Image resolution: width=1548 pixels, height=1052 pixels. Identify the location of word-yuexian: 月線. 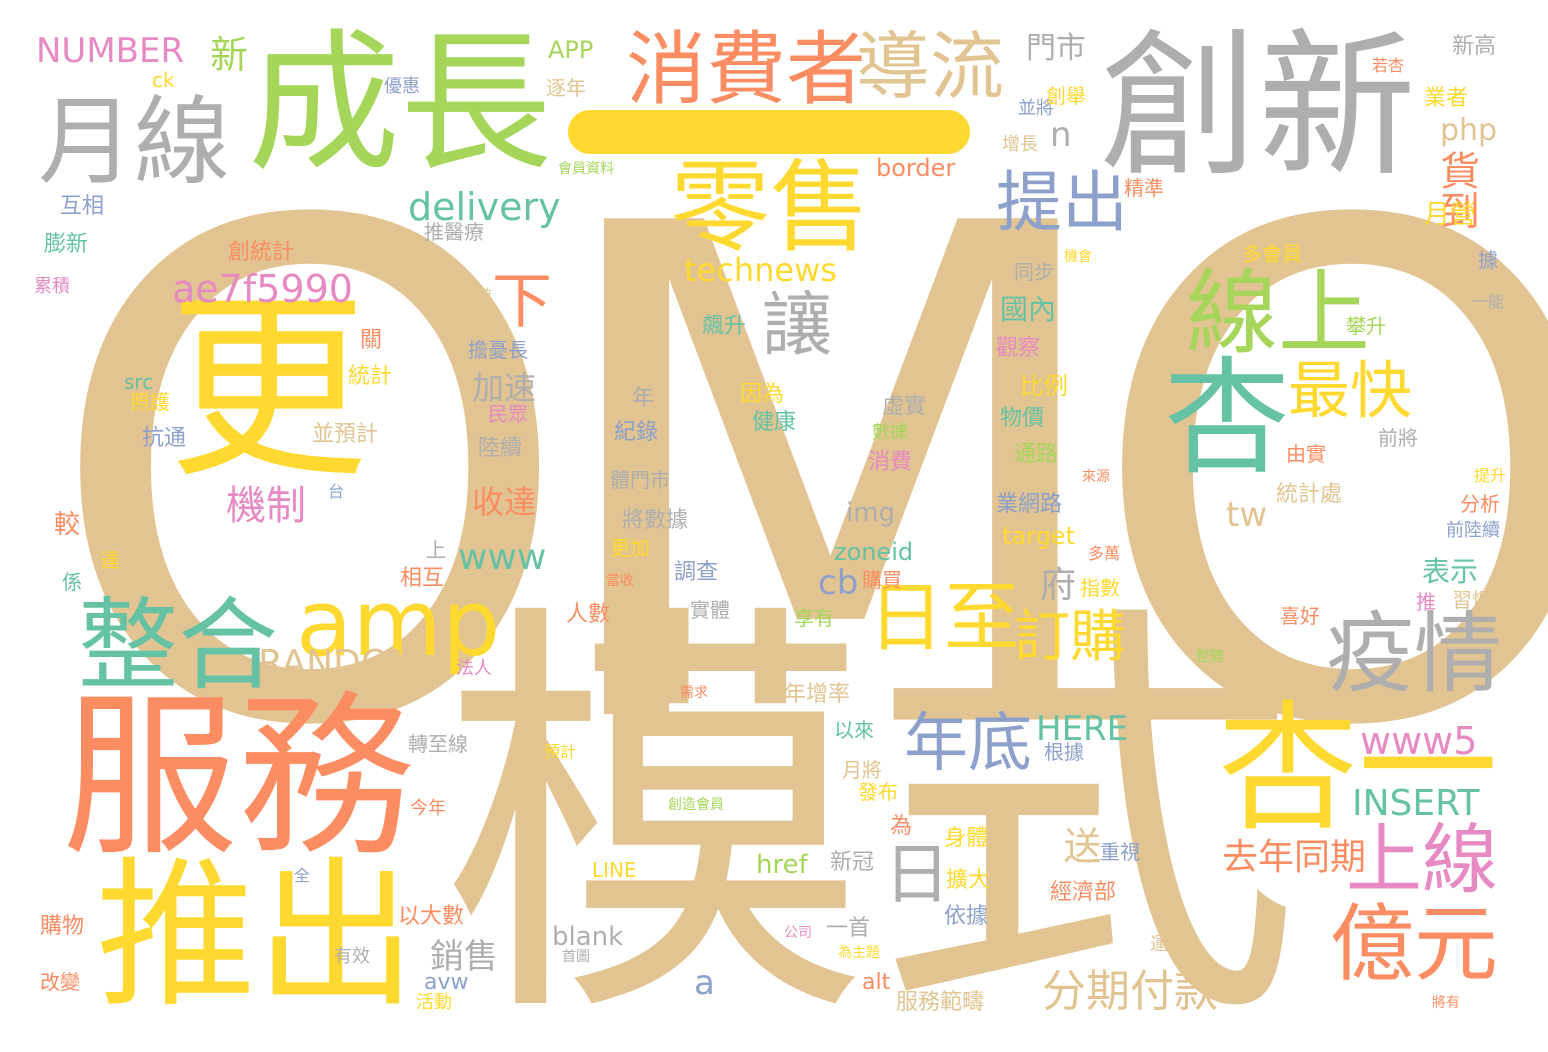
(134, 142).